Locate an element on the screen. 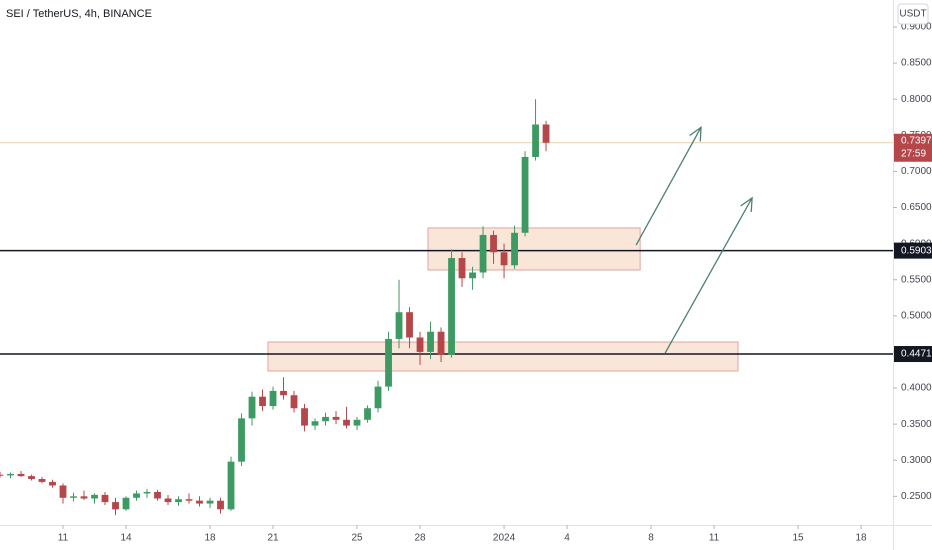  x-tick-label: 4 is located at coordinates (567, 538).